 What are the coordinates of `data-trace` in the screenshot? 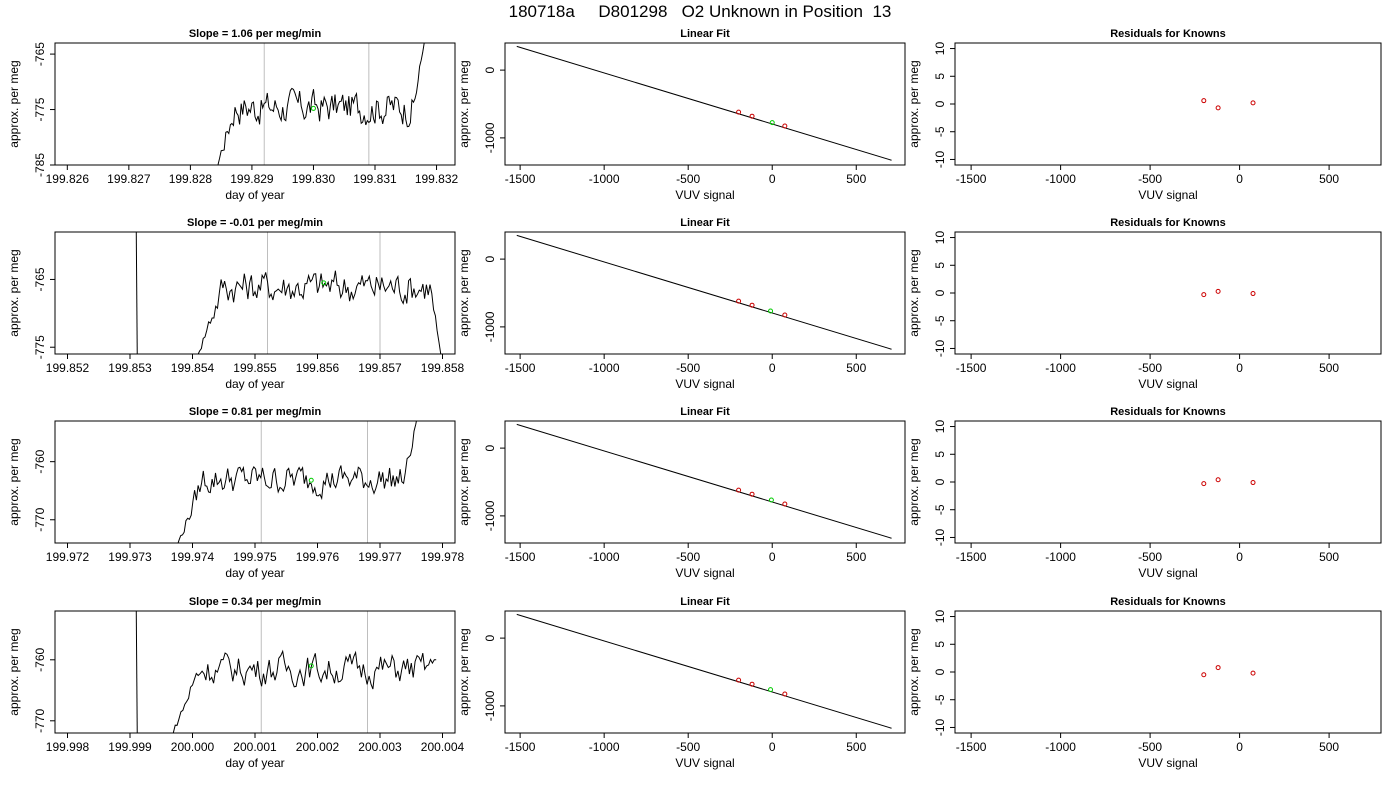 It's located at (321, 104).